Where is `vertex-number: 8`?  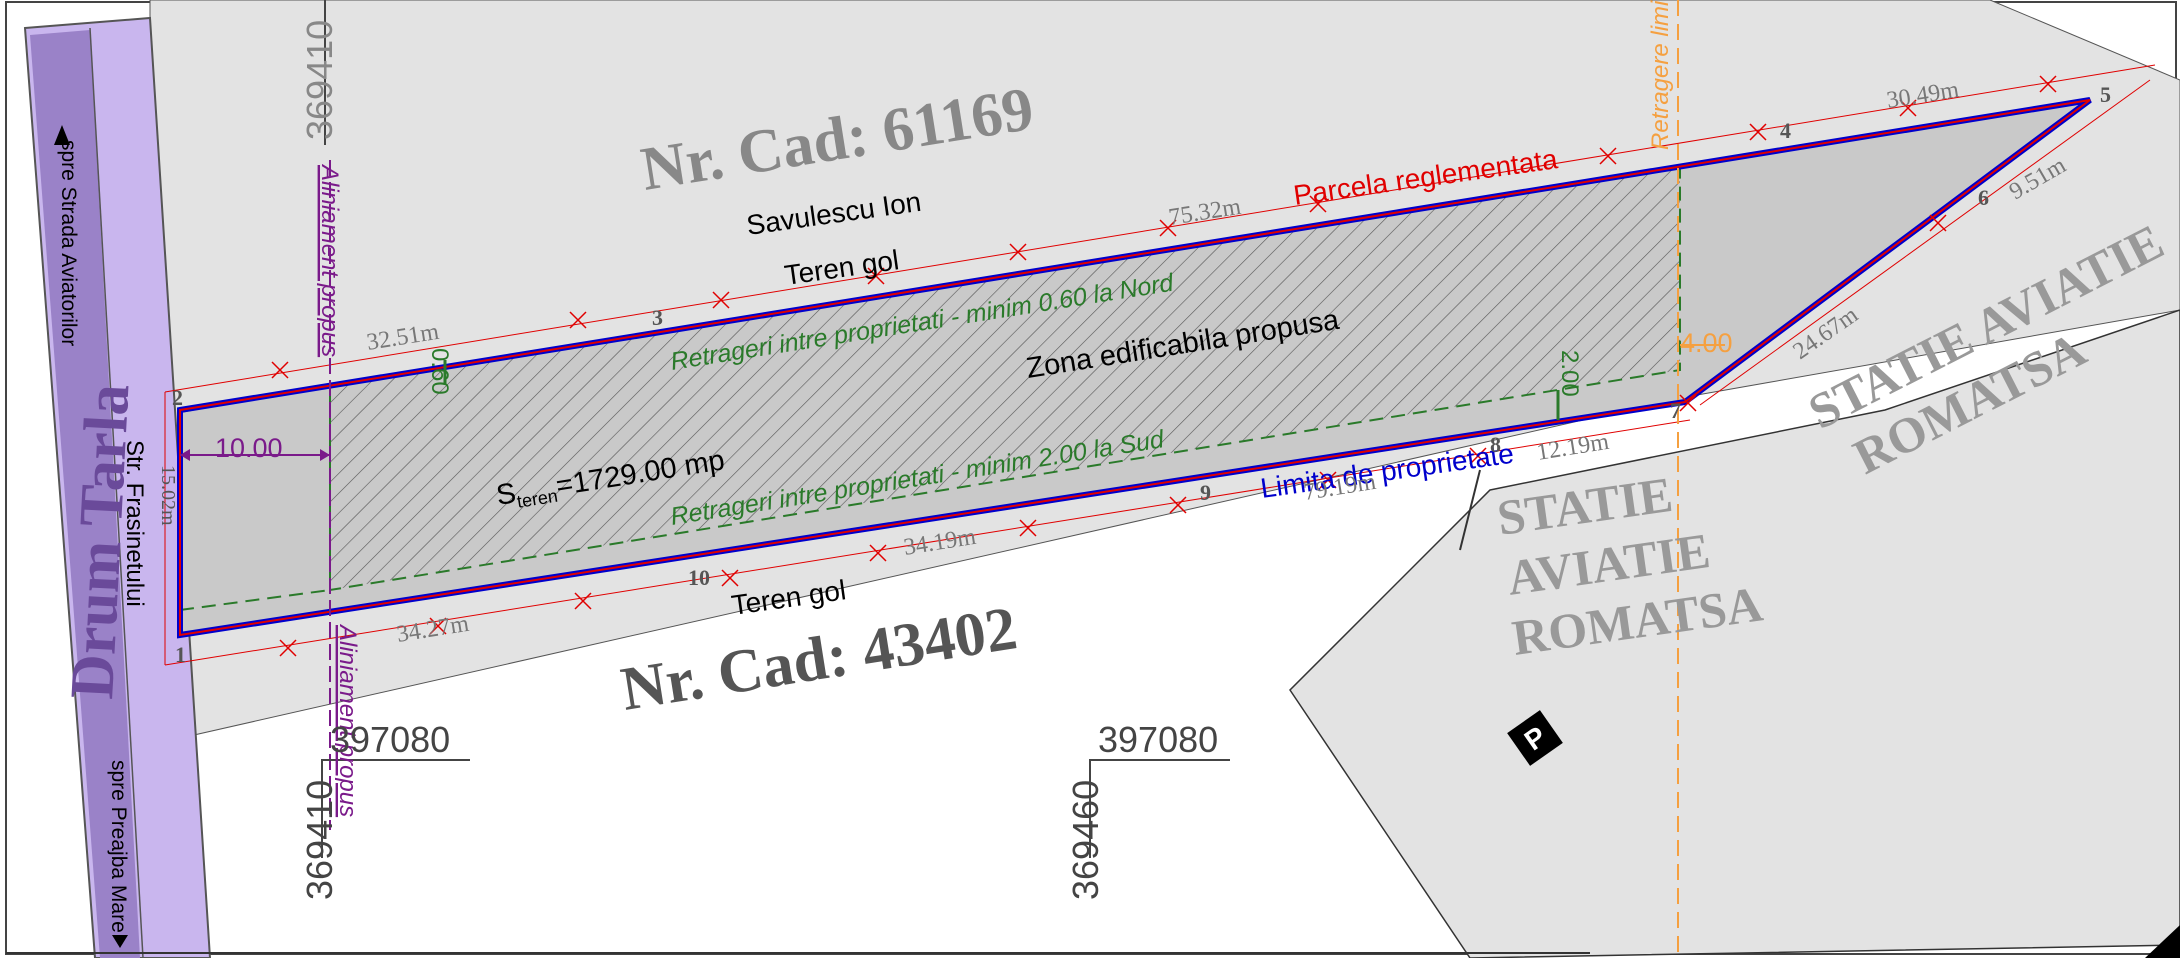
vertex-number: 8 is located at coordinates (1495, 444).